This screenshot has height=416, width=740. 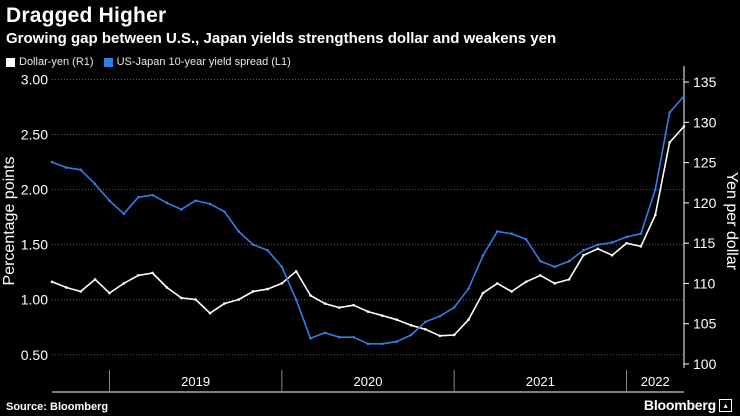 What do you see at coordinates (725, 405) in the screenshot?
I see `bloomberg-chart-icon: ▴` at bounding box center [725, 405].